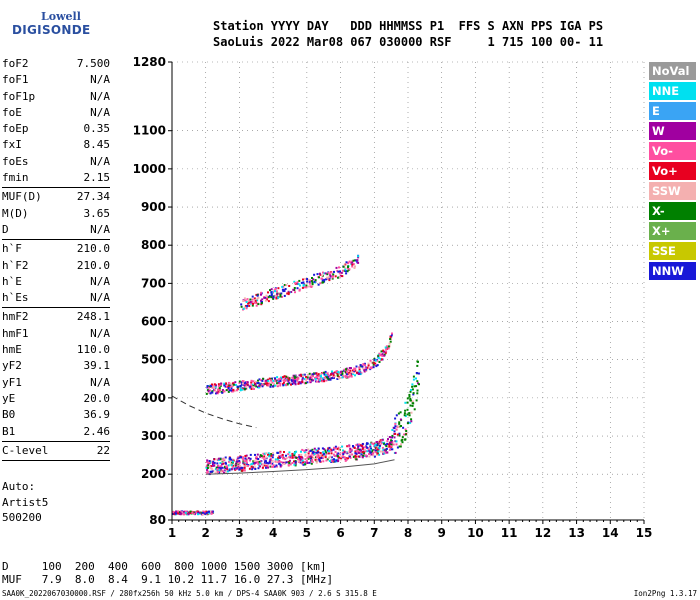 This screenshot has height=600, width=700. I want to click on auto-scaling-info: Auto: Artist5 500200, so click(25, 502).